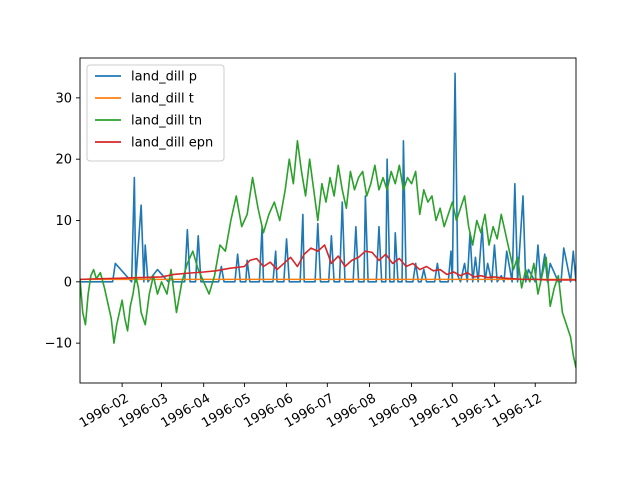 Image resolution: width=640 pixels, height=480 pixels. What do you see at coordinates (63, 221) in the screenshot?
I see `y-tick-label: 10` at bounding box center [63, 221].